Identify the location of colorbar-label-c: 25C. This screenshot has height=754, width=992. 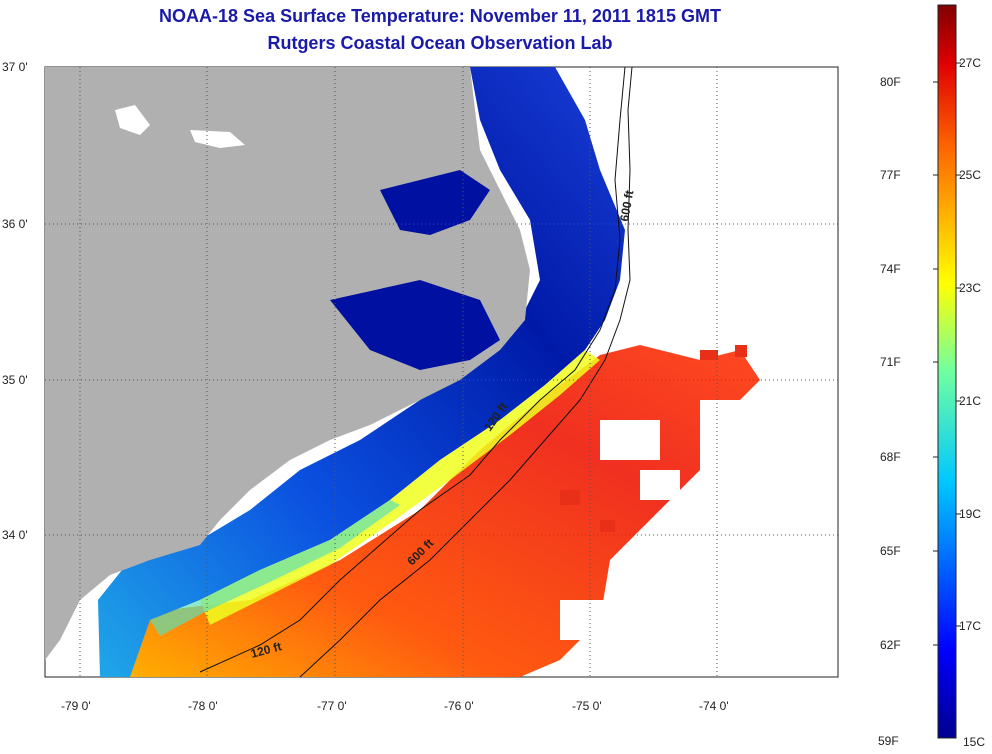
(970, 175).